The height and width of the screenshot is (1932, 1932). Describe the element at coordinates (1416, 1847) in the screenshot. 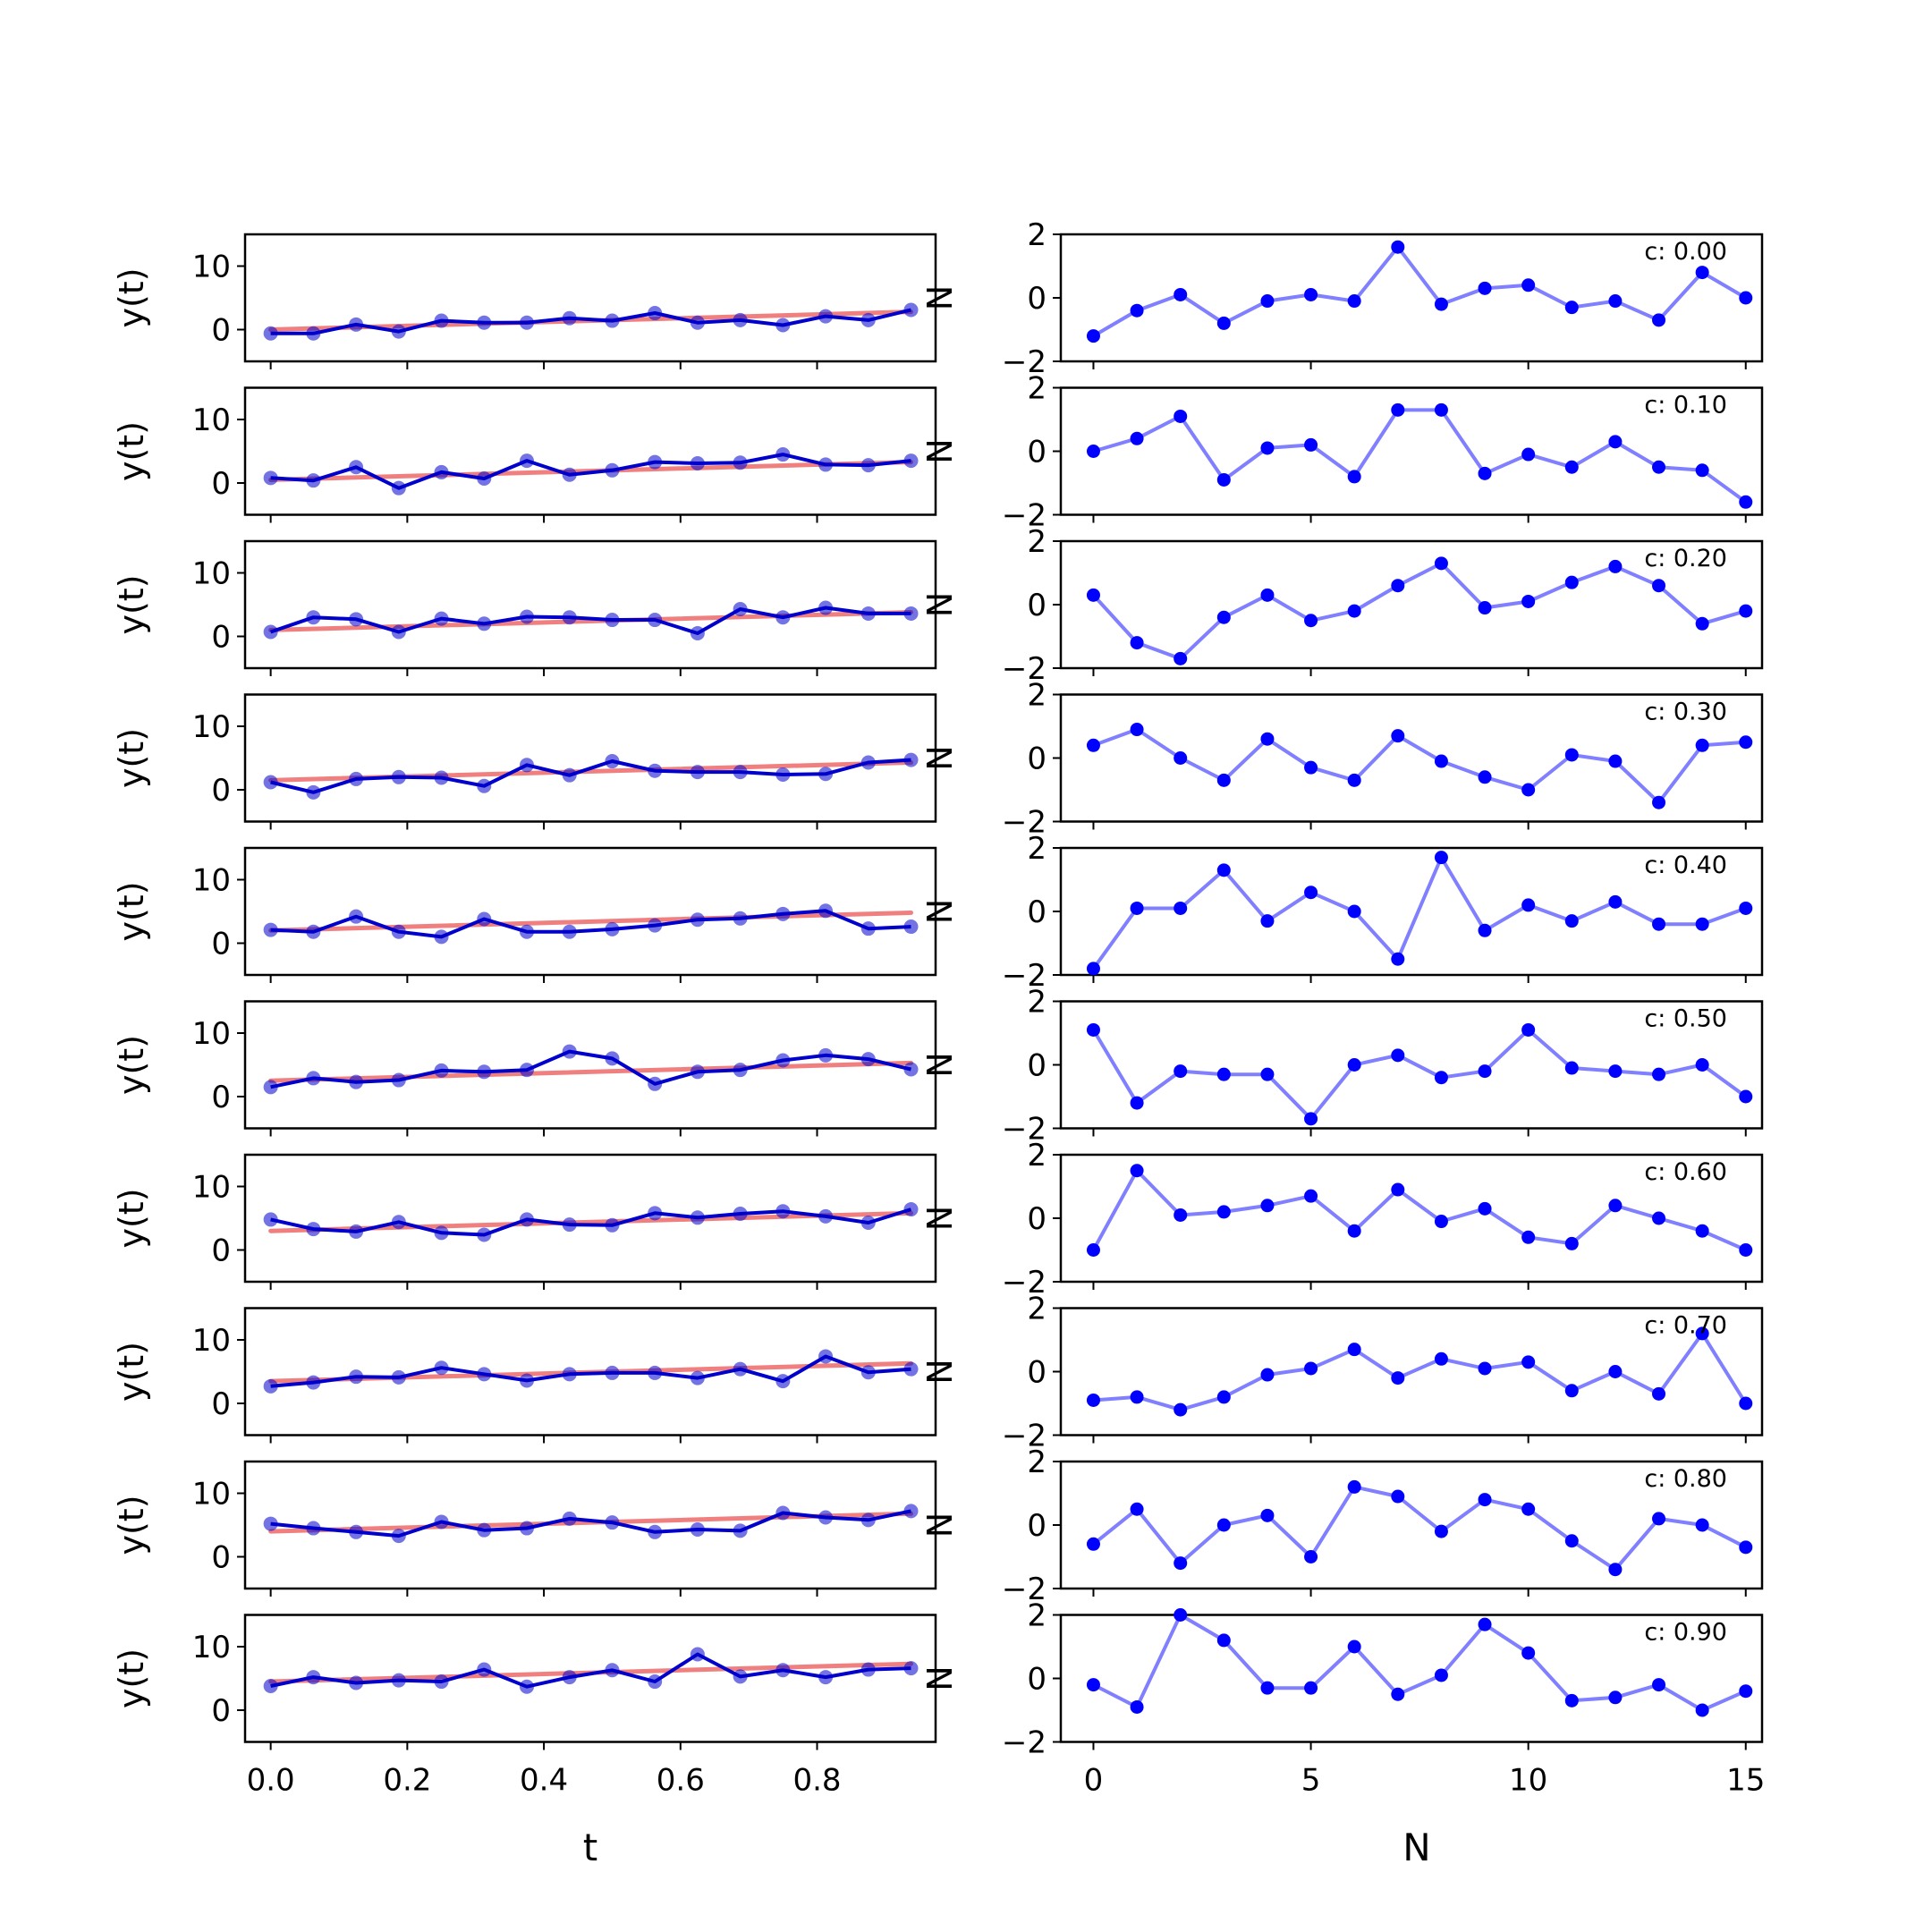

I see `right-x-axis-label: N` at that location.